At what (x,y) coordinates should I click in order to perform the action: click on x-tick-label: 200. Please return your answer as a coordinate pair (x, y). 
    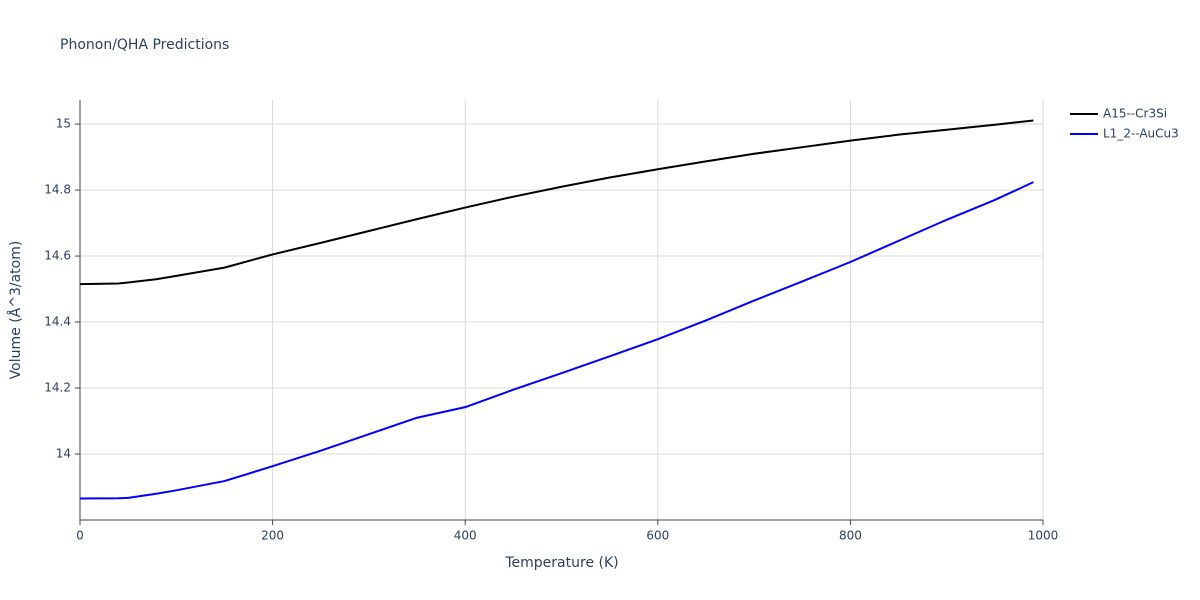
    Looking at the image, I should click on (272, 536).